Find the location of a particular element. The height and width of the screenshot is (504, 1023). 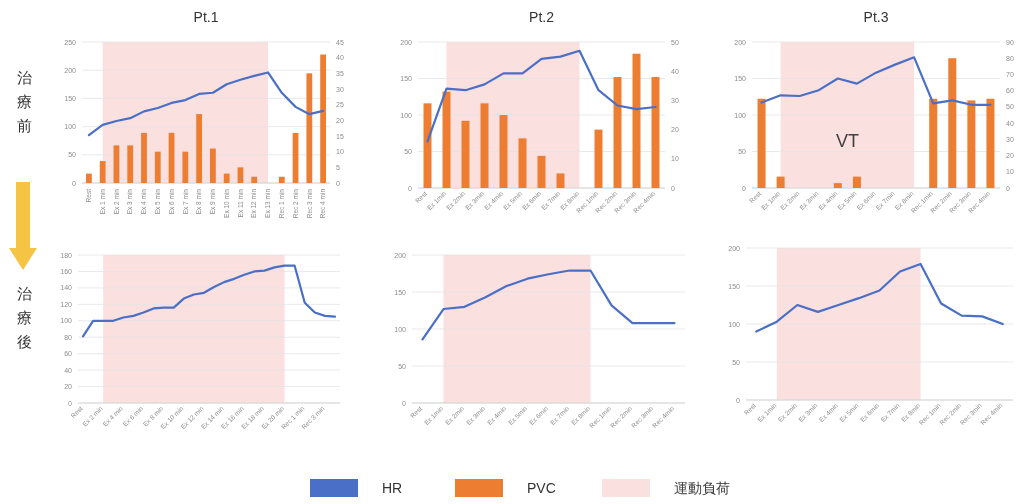

chart-title: Pt.2 is located at coordinates (542, 17).